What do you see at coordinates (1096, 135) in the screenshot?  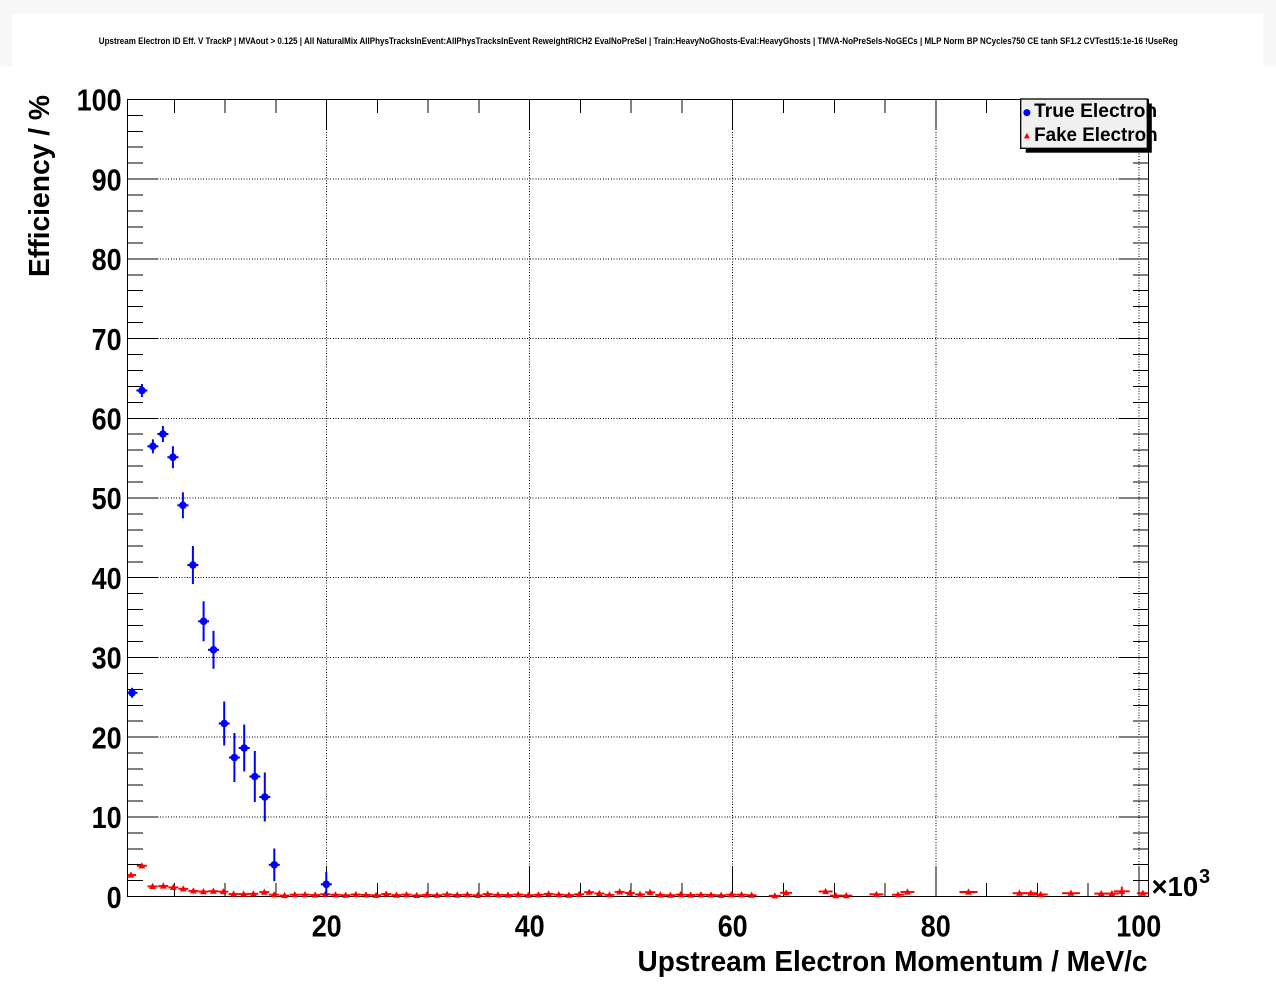 I see `svg-text: Fake Electron` at bounding box center [1096, 135].